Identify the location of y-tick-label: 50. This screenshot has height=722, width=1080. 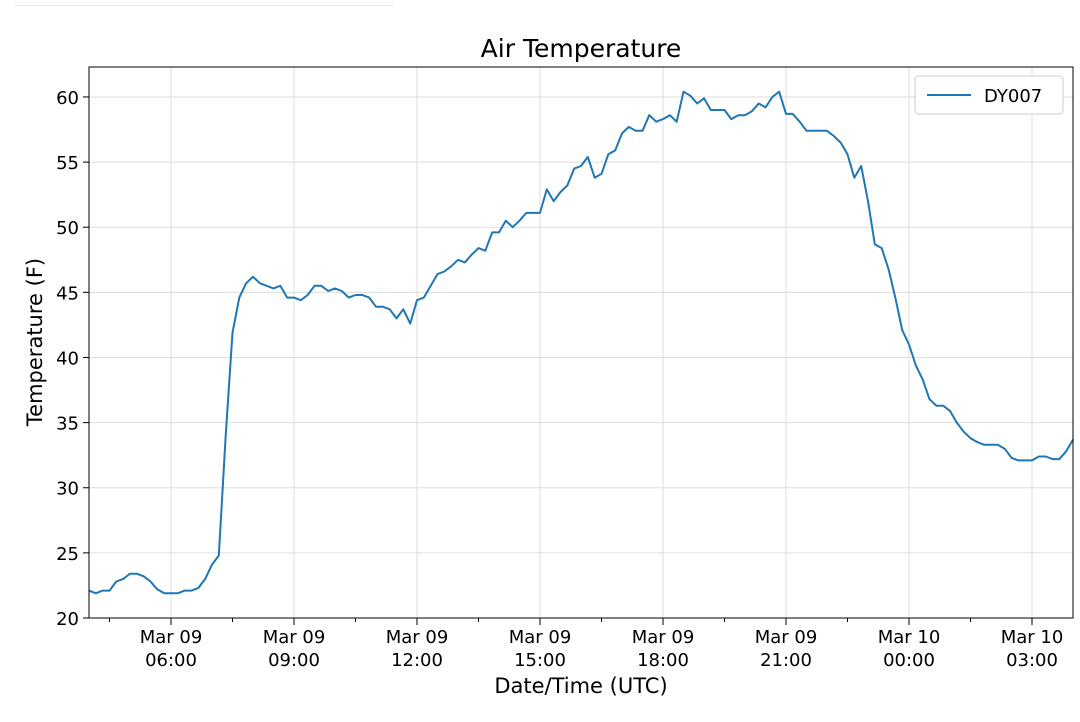
(67, 228).